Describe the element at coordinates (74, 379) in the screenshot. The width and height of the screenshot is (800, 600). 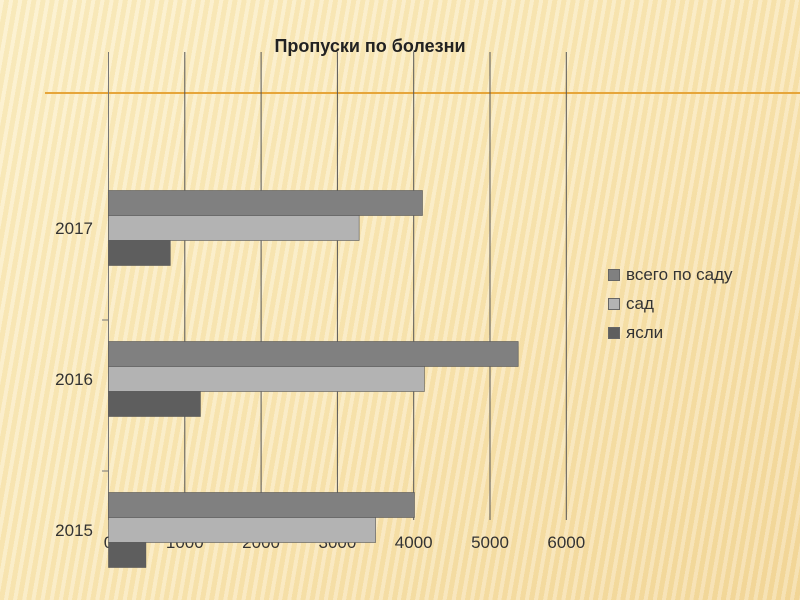
I see `y-tick-label: 2016` at that location.